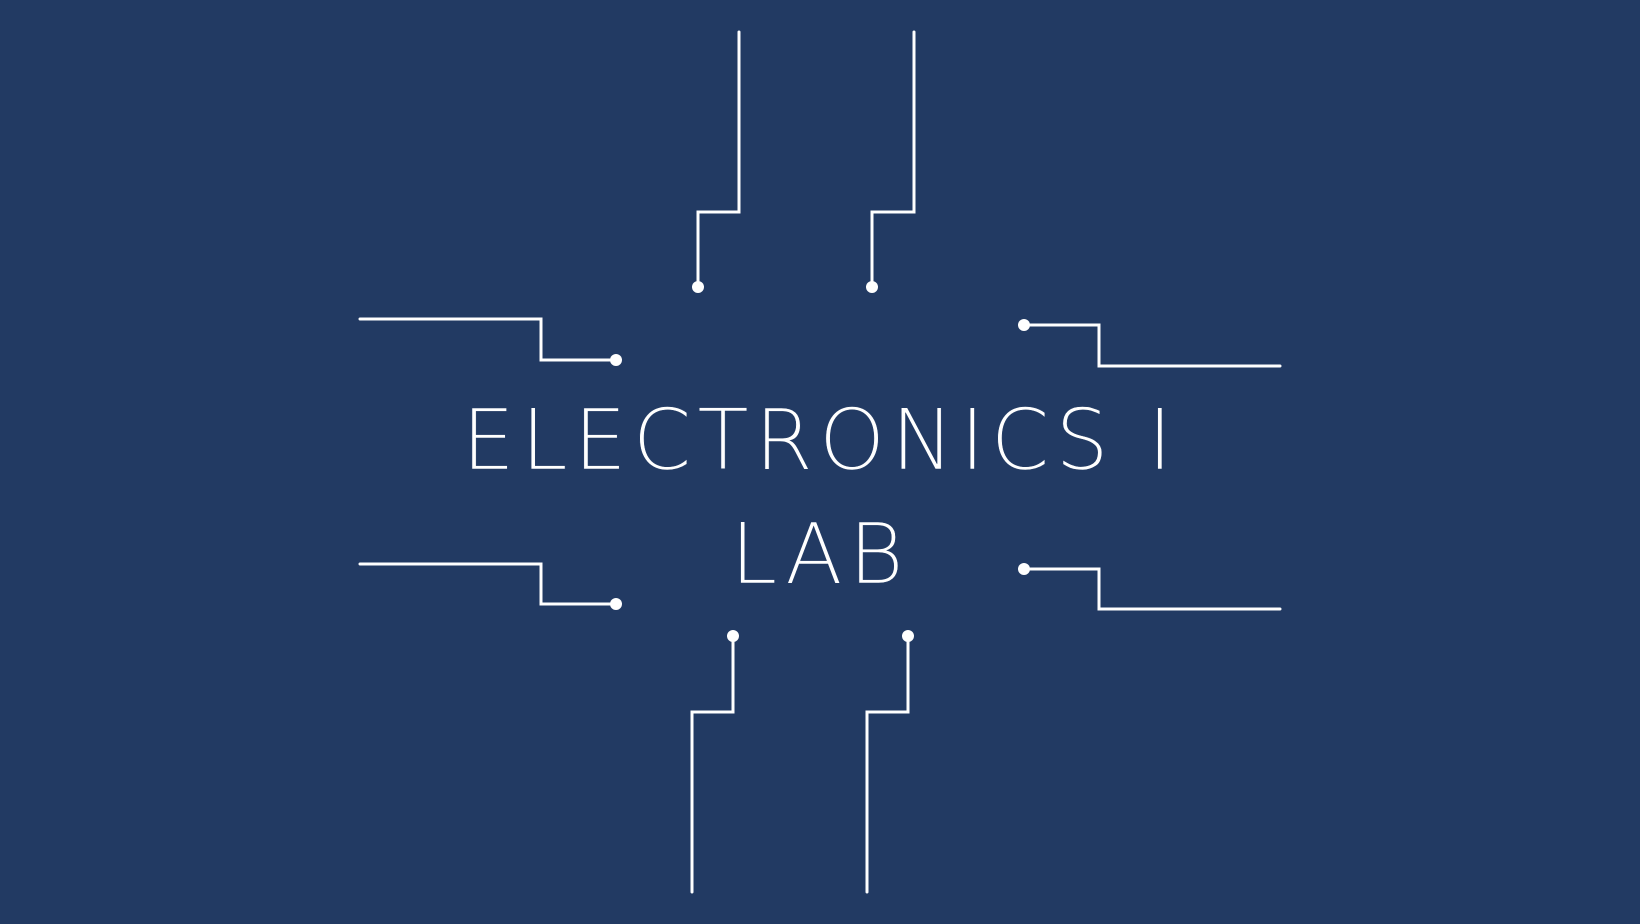 The width and height of the screenshot is (1640, 924). What do you see at coordinates (488, 339) in the screenshot?
I see `circuit-trace-left-upper` at bounding box center [488, 339].